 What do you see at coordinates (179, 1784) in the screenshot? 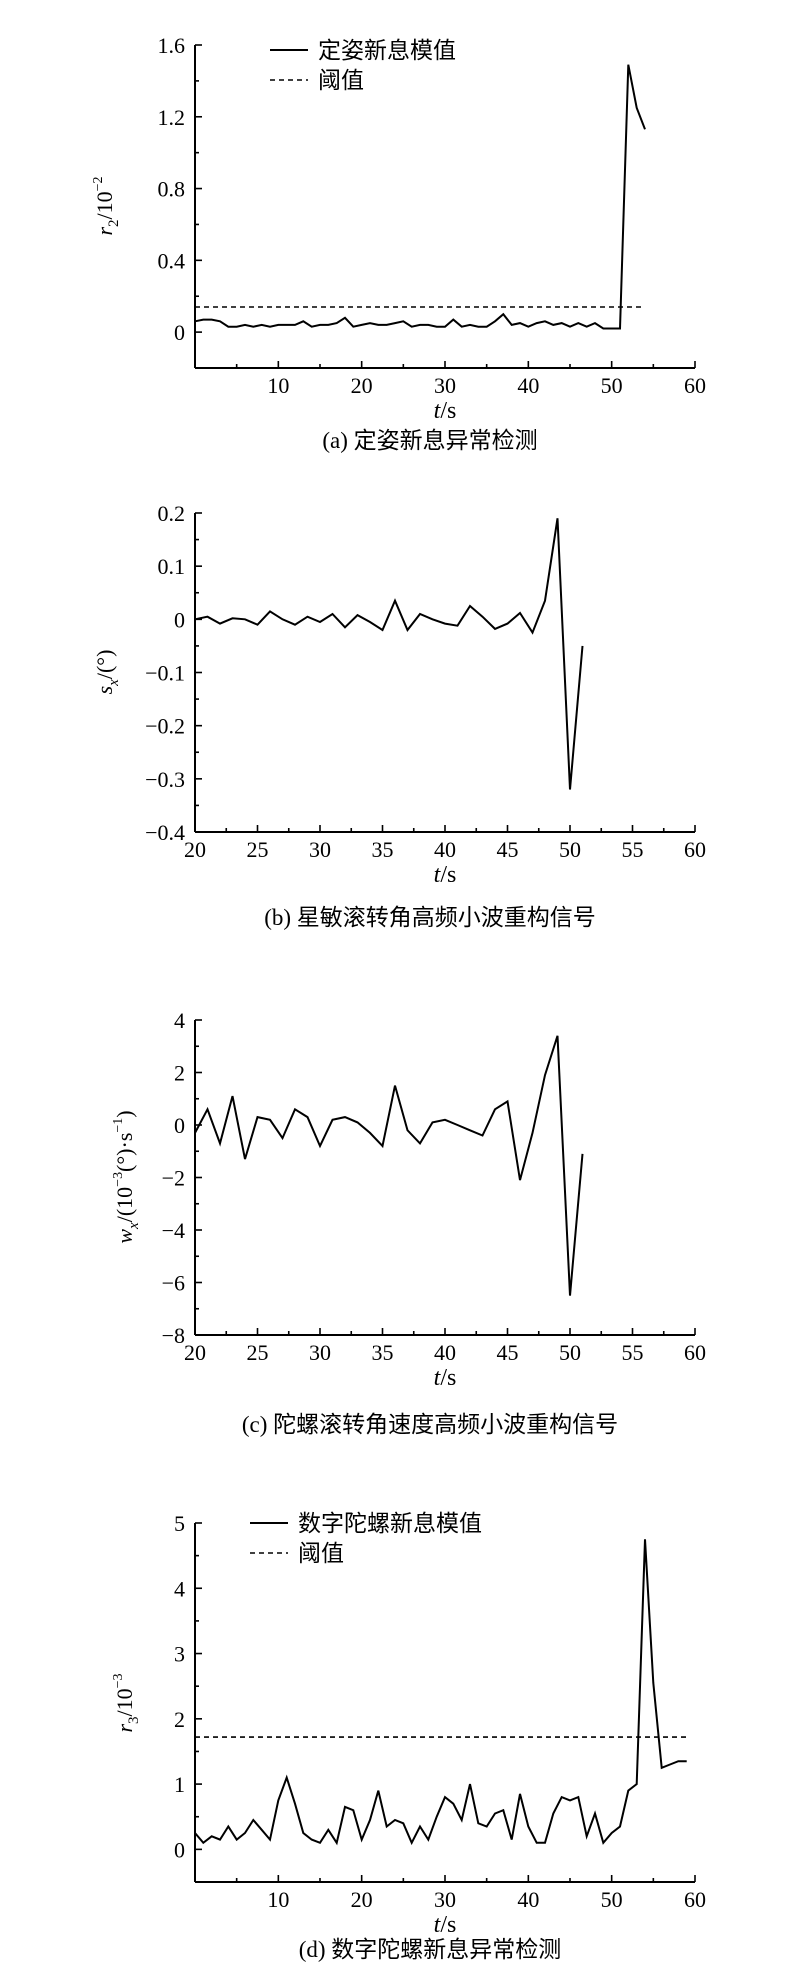
I see `y-tick-label: 1` at bounding box center [179, 1784].